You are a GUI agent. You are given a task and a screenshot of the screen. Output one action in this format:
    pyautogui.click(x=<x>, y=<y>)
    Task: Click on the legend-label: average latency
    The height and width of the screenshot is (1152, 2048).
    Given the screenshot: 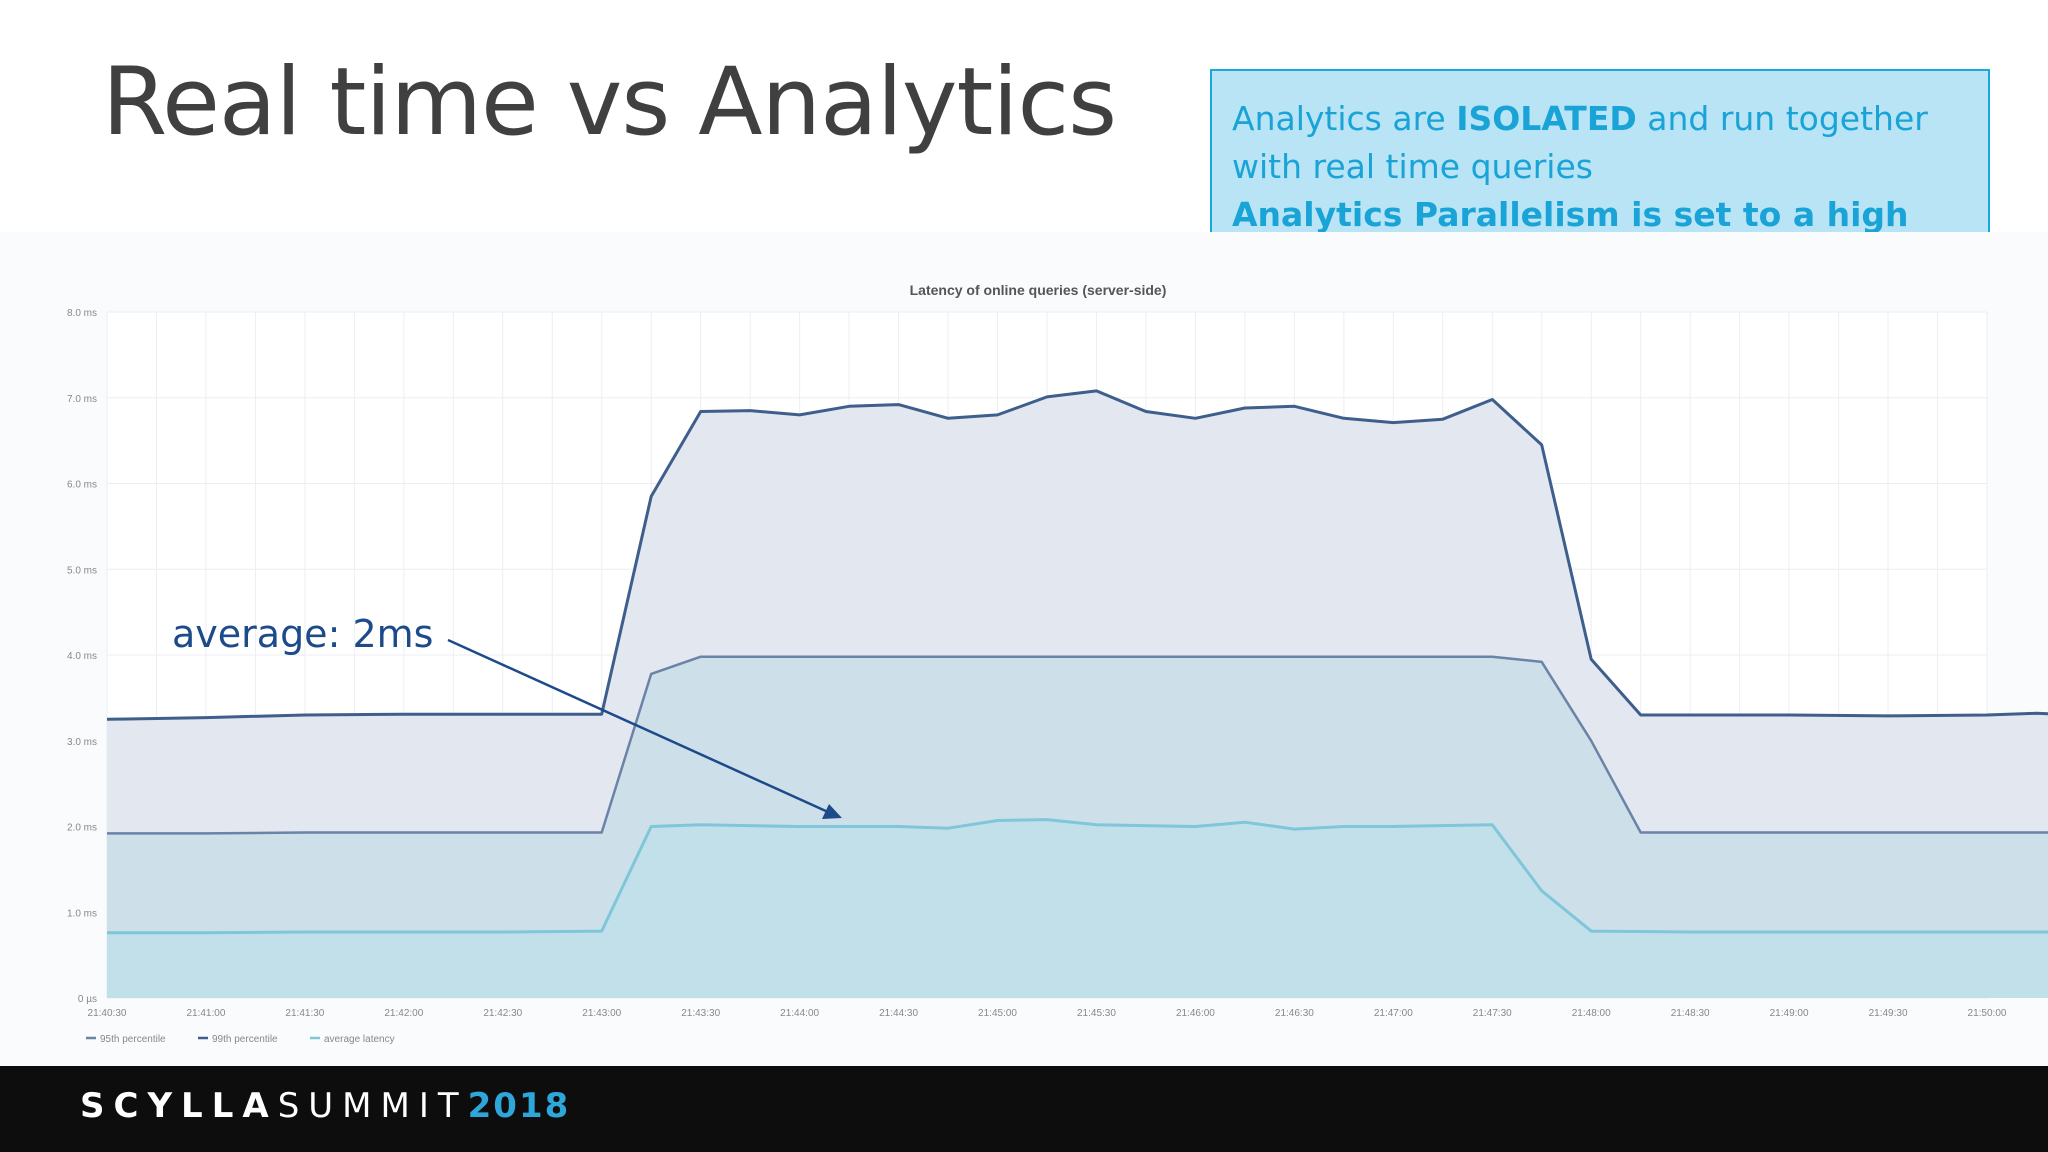 What is the action you would take?
    pyautogui.click(x=359, y=1039)
    